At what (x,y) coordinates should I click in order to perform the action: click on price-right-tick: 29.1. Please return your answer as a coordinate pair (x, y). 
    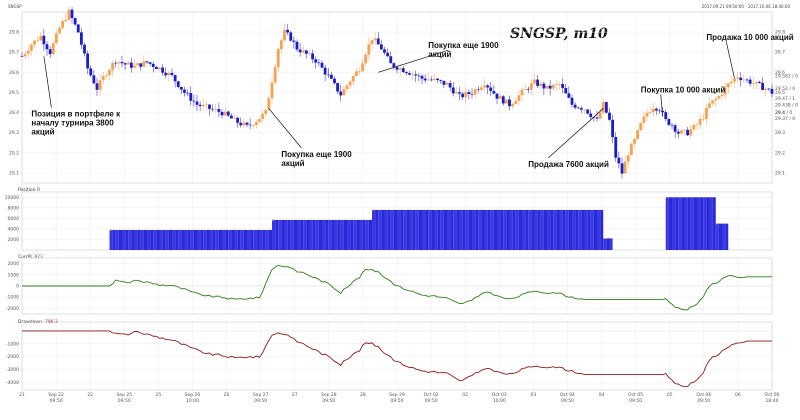
    Looking at the image, I should click on (780, 173).